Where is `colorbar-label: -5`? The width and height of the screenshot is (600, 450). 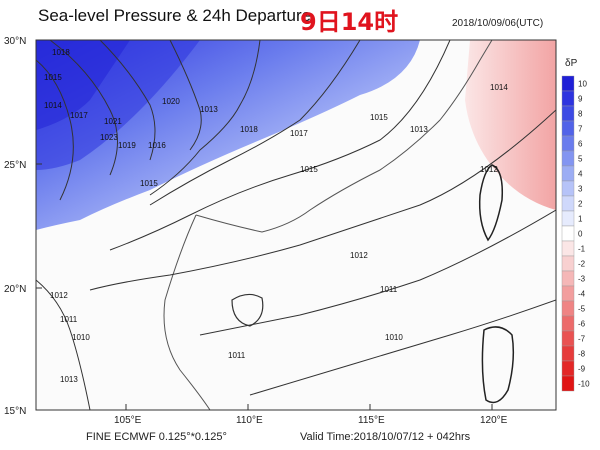
colorbar-label: -5 is located at coordinates (582, 309).